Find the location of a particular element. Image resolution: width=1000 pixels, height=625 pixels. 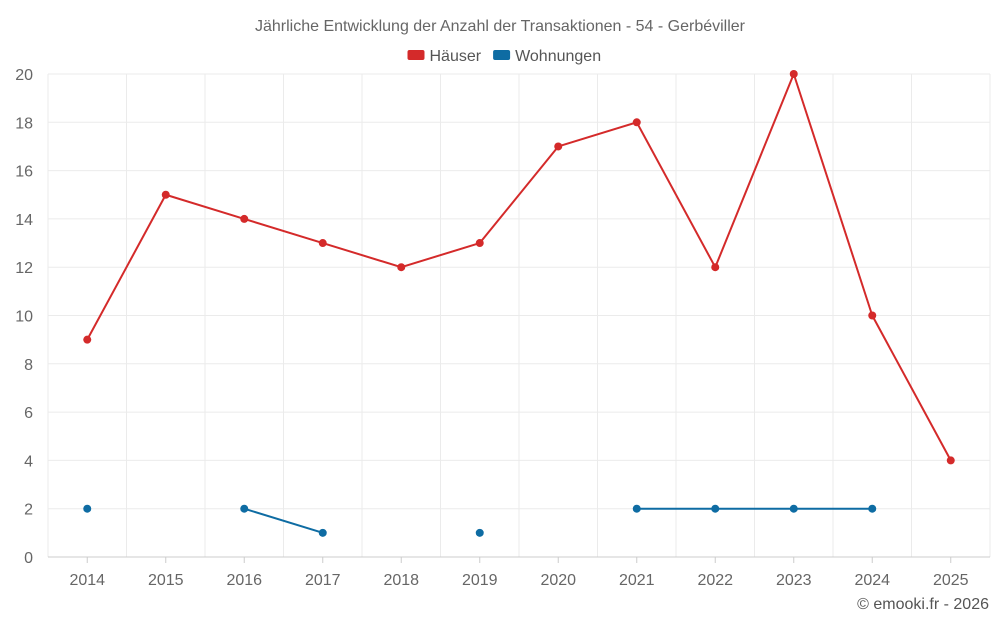

y-tick-label: 6 is located at coordinates (28, 413).